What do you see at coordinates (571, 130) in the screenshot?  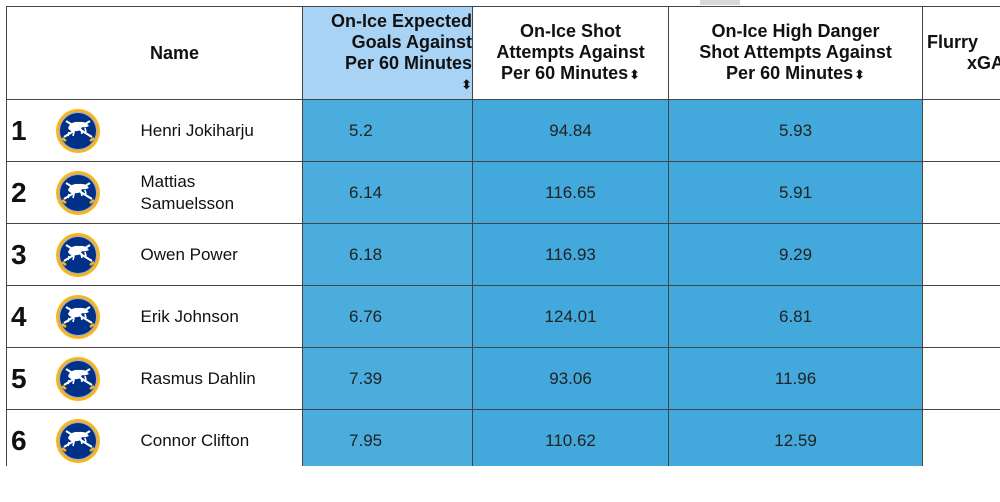 I see `shot-attempts-against-cell: 94.84` at bounding box center [571, 130].